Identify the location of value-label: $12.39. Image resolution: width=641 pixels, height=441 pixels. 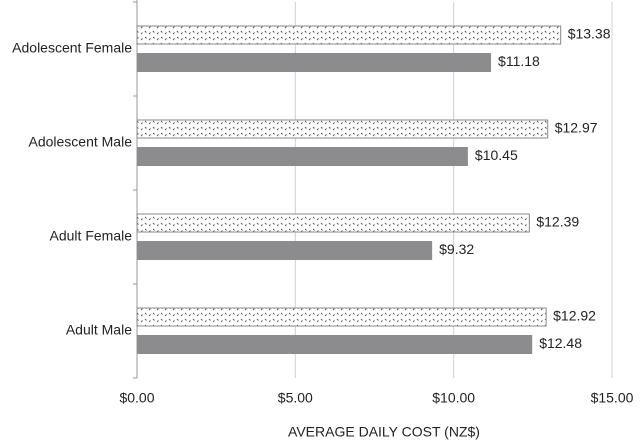
(557, 222).